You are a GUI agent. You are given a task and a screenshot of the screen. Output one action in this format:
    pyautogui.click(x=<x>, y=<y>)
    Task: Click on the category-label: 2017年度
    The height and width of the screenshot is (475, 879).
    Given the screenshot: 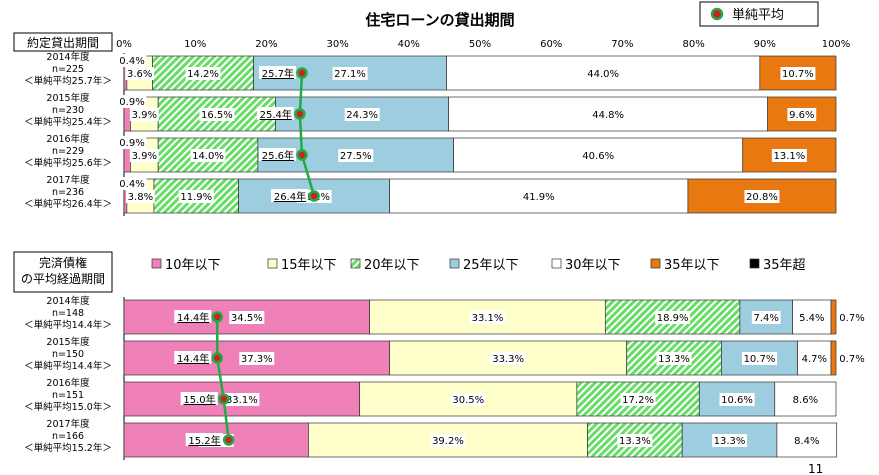 What is the action you would take?
    pyautogui.click(x=68, y=180)
    